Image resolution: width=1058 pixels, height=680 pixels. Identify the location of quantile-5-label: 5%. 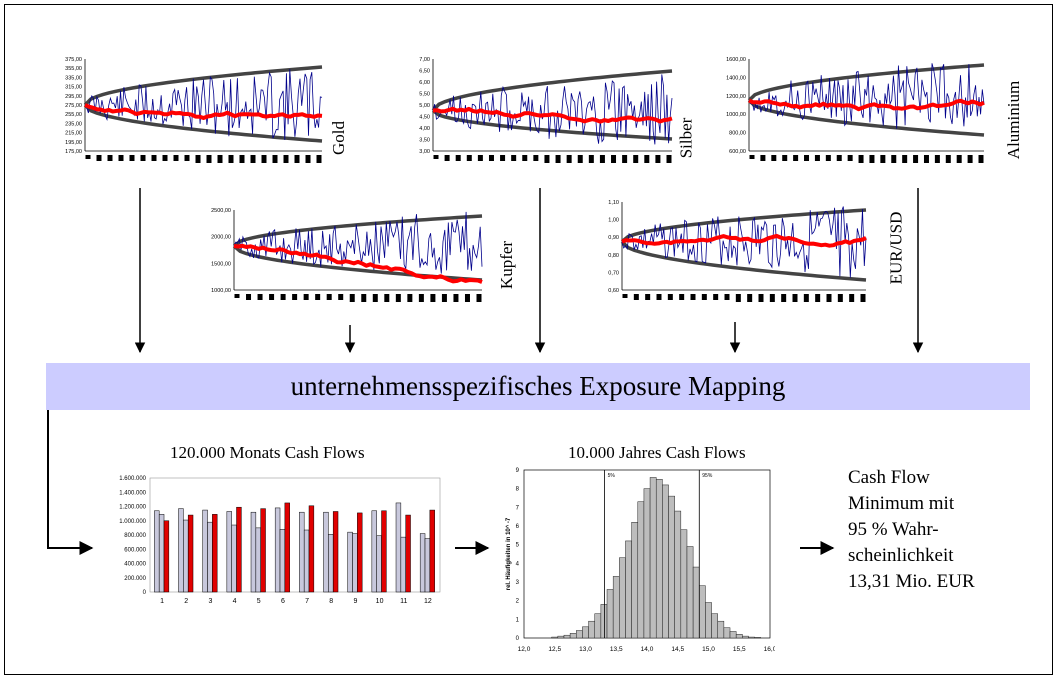
(612, 476).